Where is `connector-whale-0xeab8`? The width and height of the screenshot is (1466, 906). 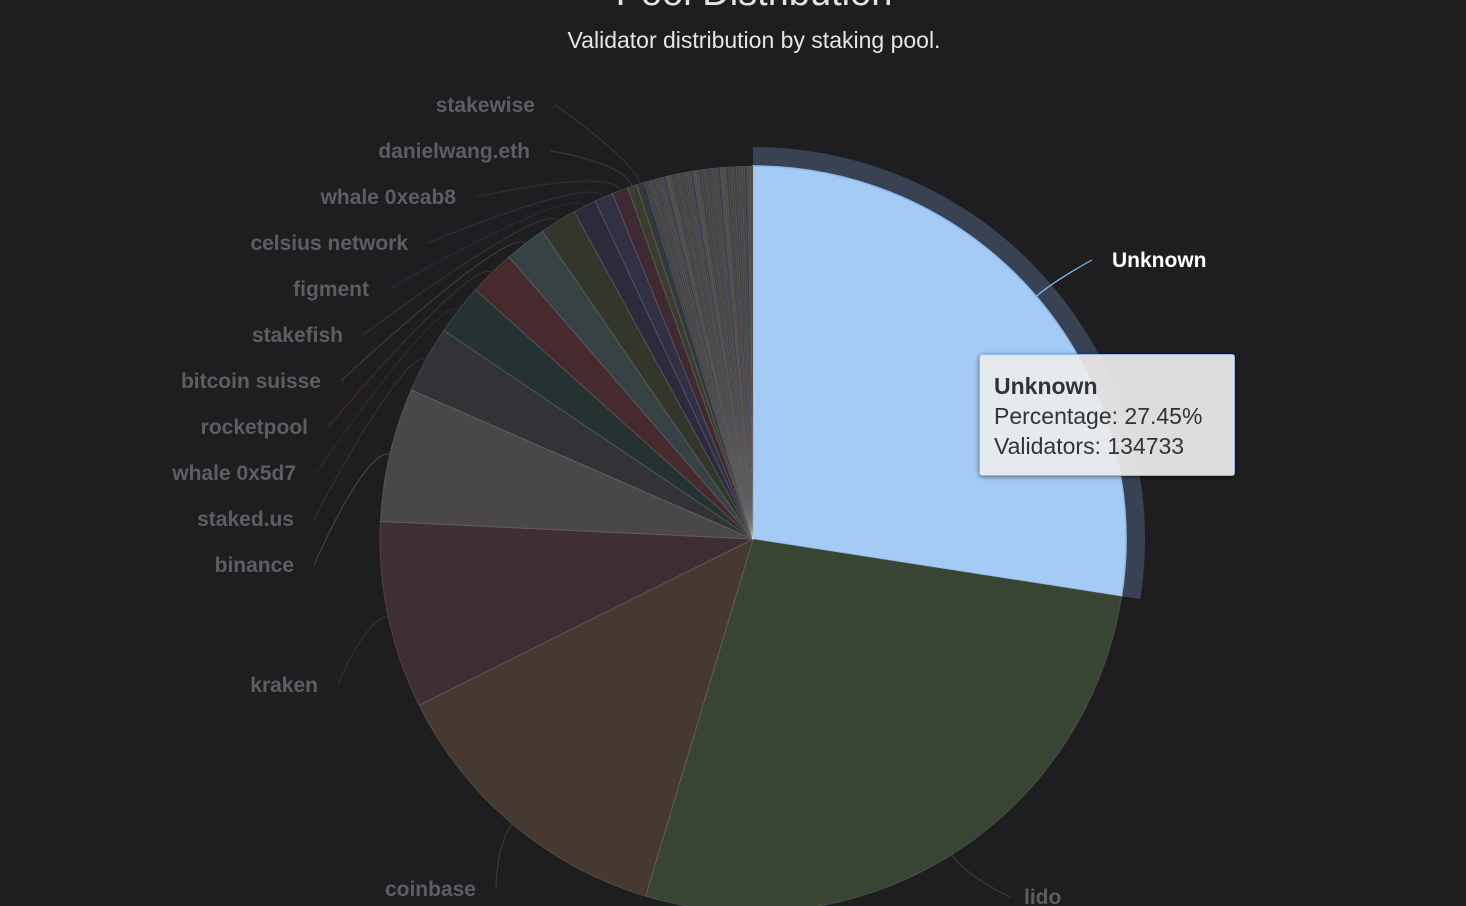 connector-whale-0xeab8 is located at coordinates (548, 189).